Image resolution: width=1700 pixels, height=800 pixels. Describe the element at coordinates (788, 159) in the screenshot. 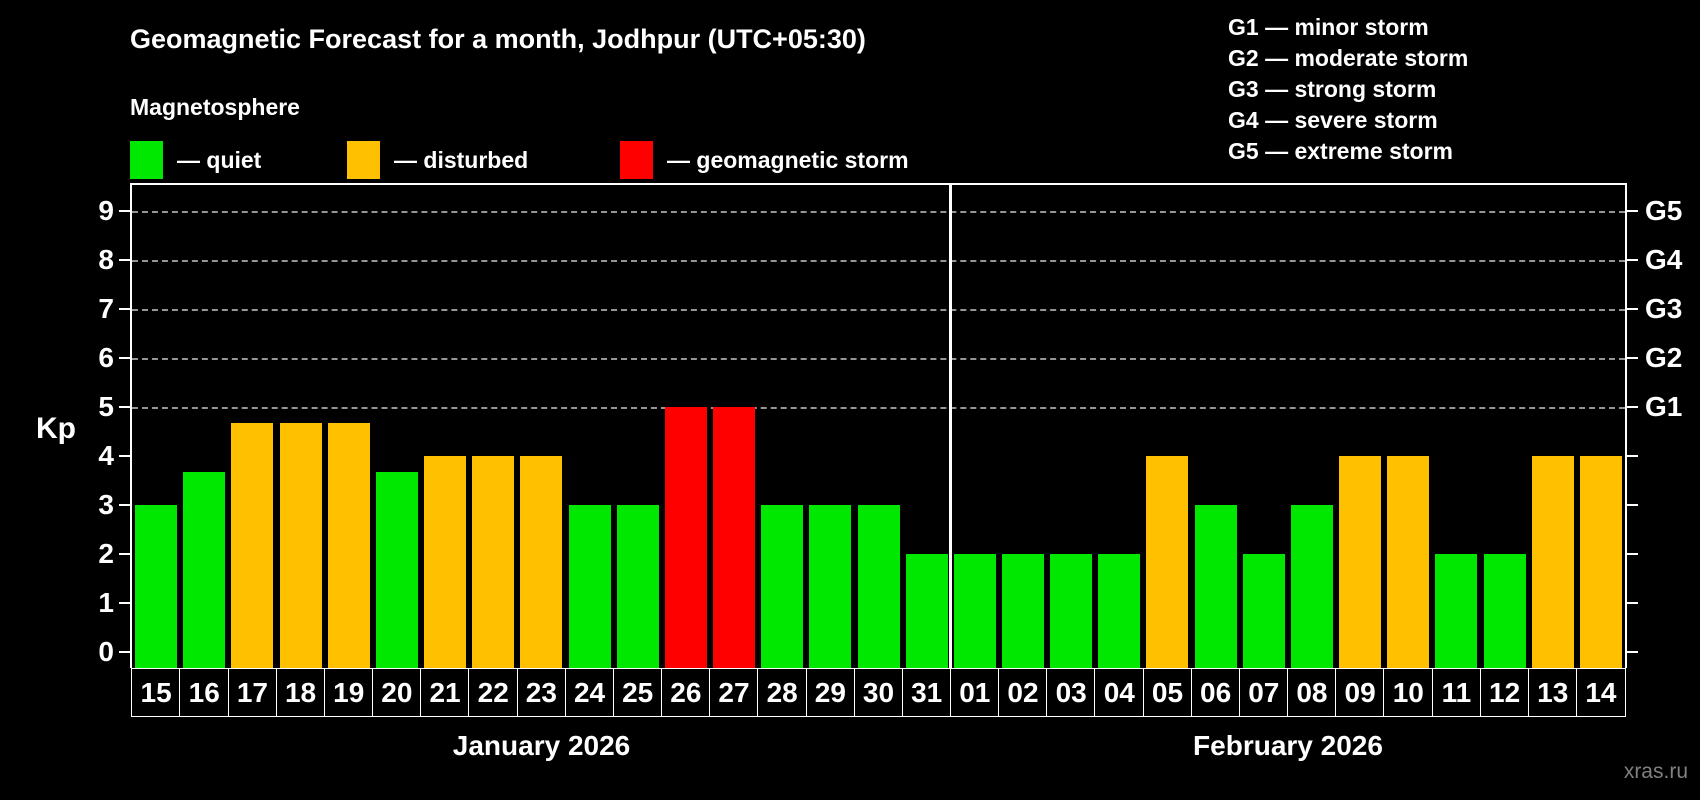

I see `legend-storm-label: — geomagnetic storm` at that location.